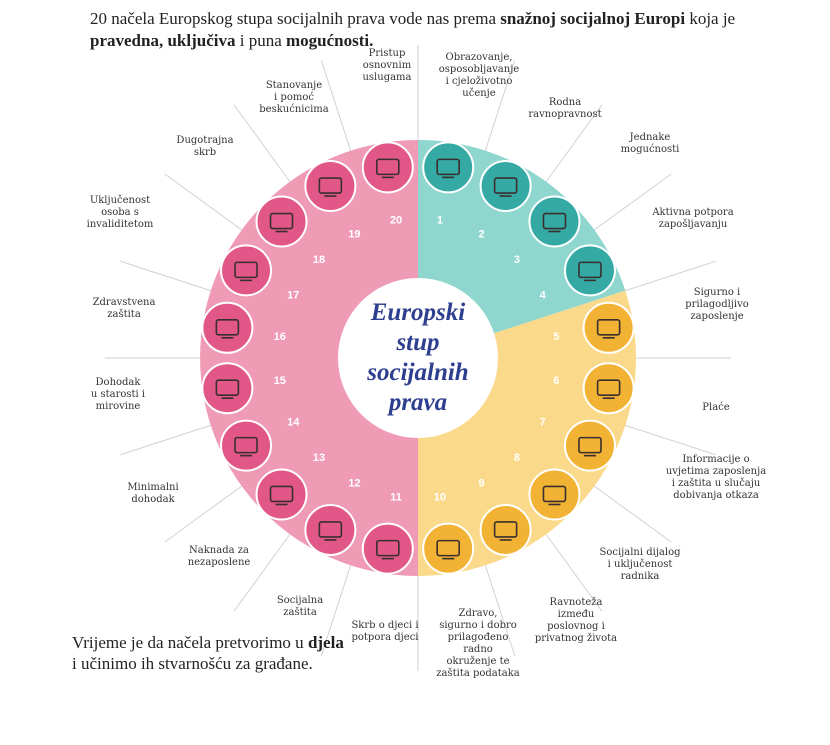 The width and height of the screenshot is (830, 745). Describe the element at coordinates (227, 327) in the screenshot. I see `health-kit-icon` at that location.